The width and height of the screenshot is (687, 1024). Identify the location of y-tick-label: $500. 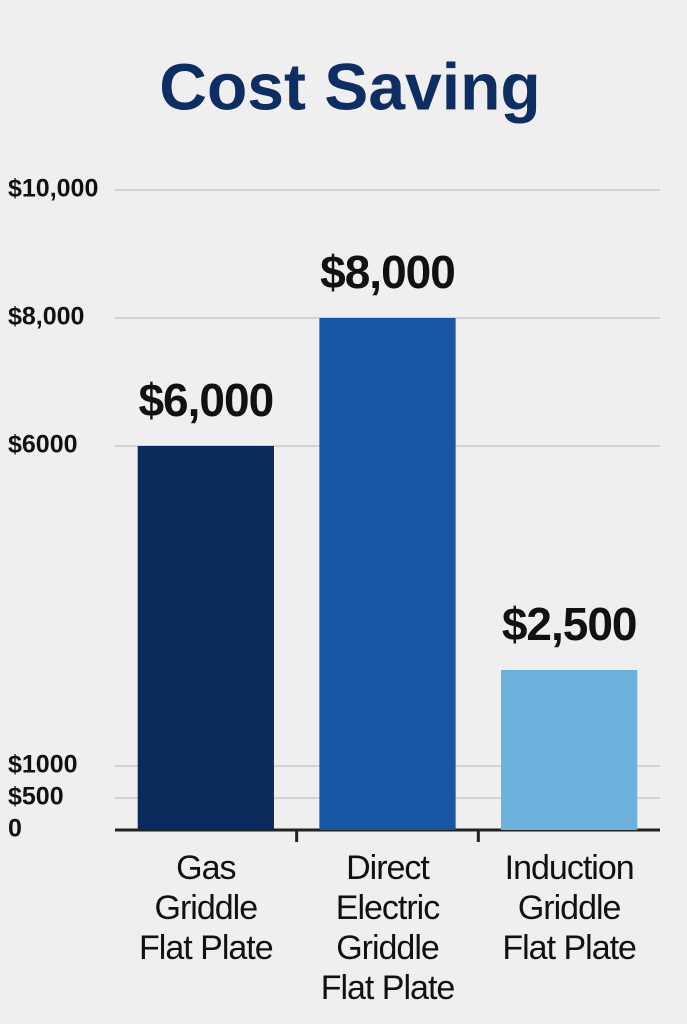
(36, 797).